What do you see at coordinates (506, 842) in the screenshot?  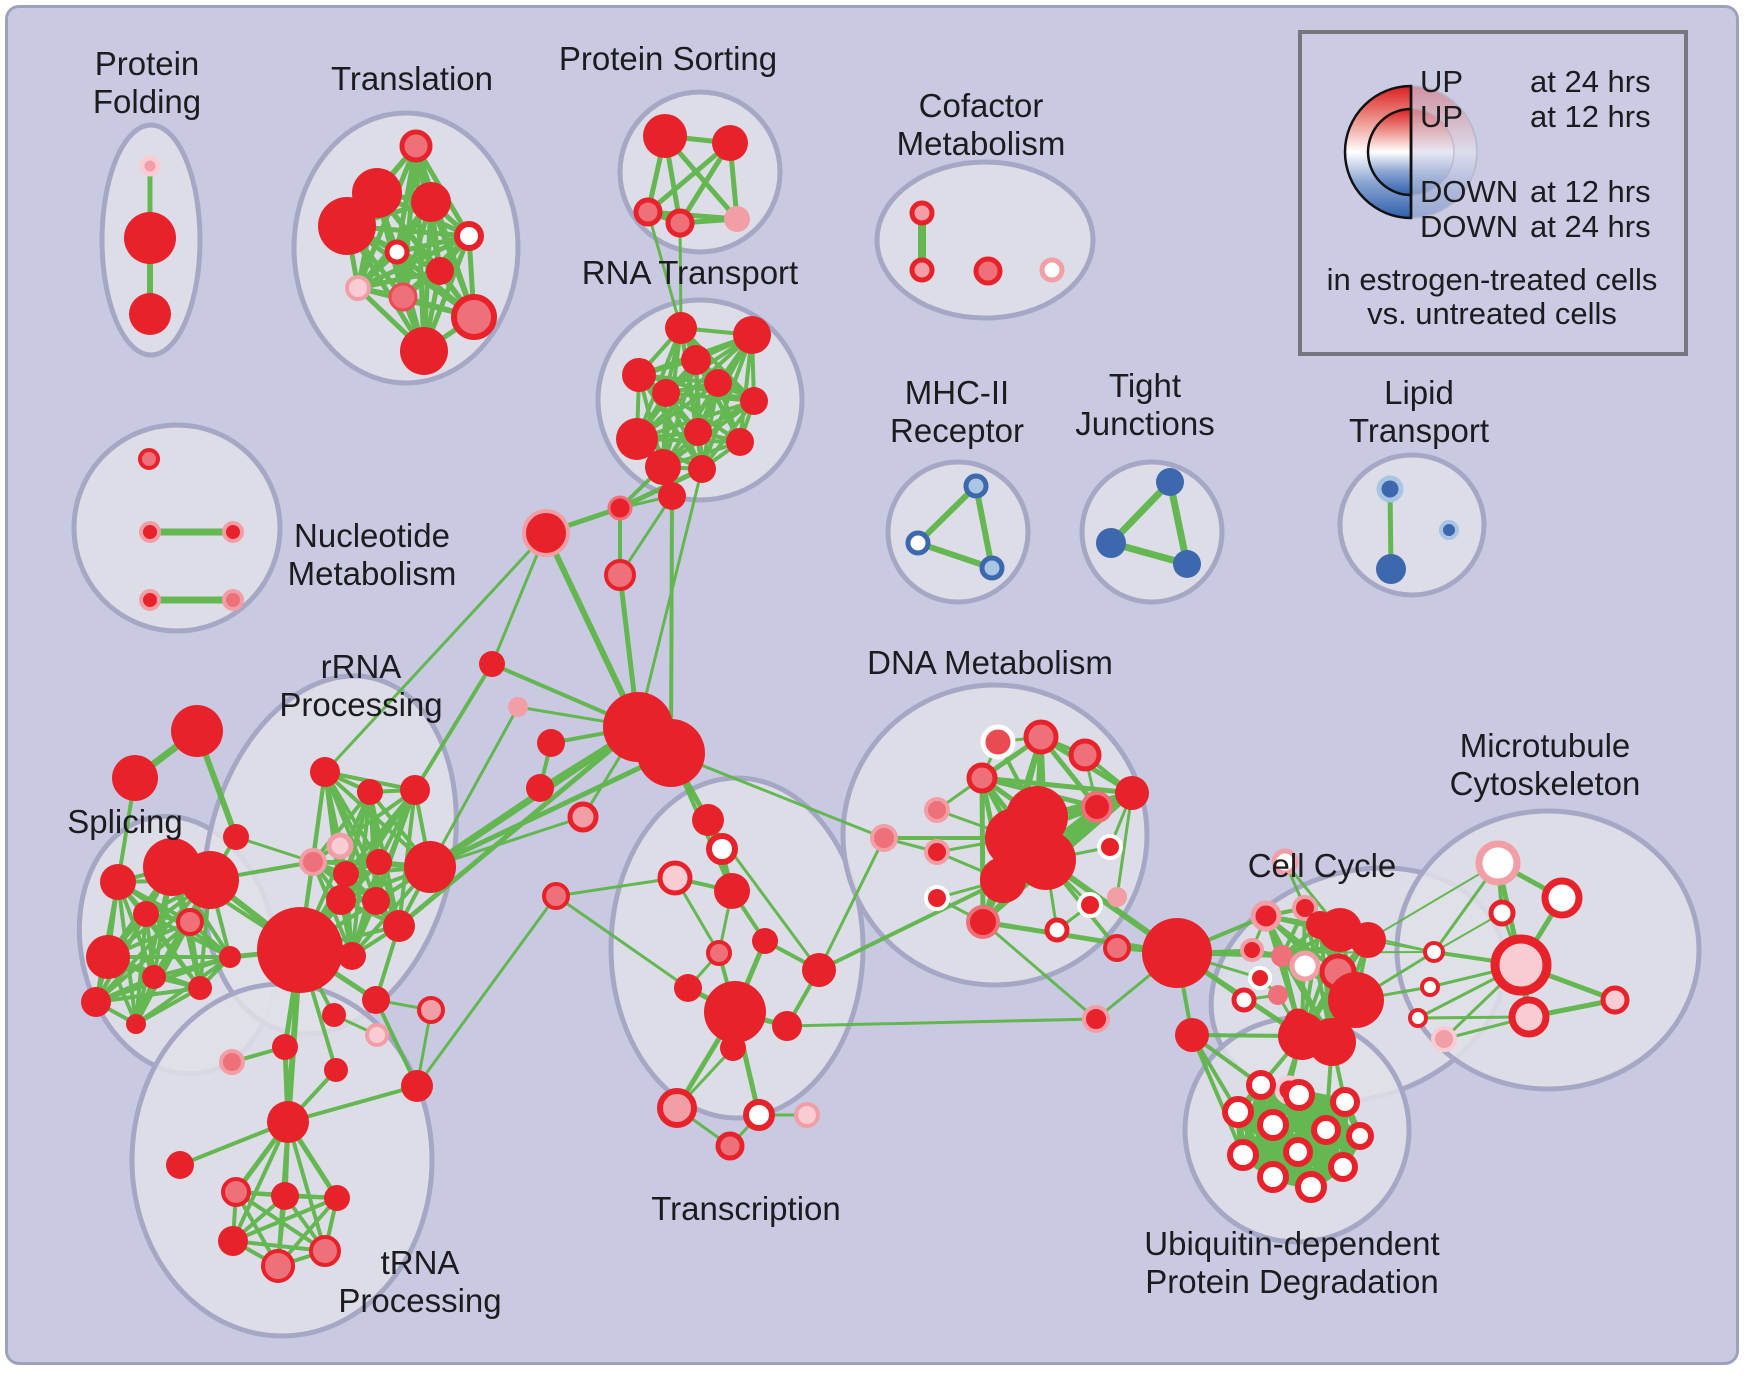 I see `edge-b3-r8` at bounding box center [506, 842].